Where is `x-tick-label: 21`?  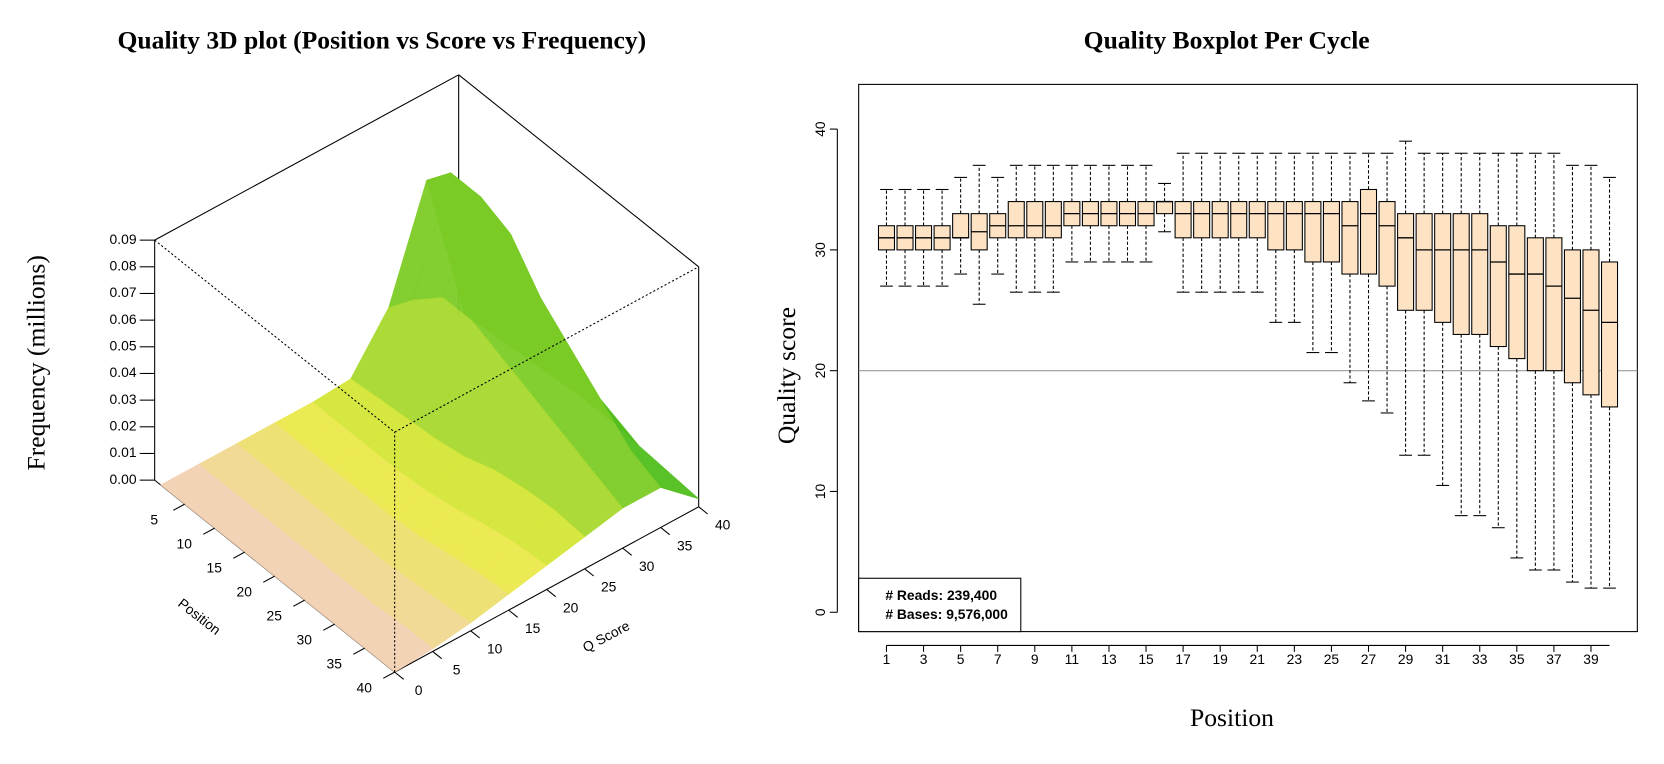
x-tick-label: 21 is located at coordinates (1258, 659).